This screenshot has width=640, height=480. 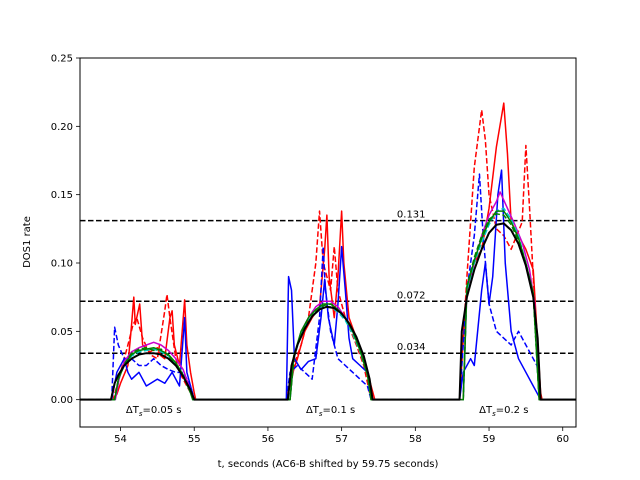 I want to click on y-axis: 0.00 0.05 0.10 0.15 0.20 0.25, so click(x=65, y=230).